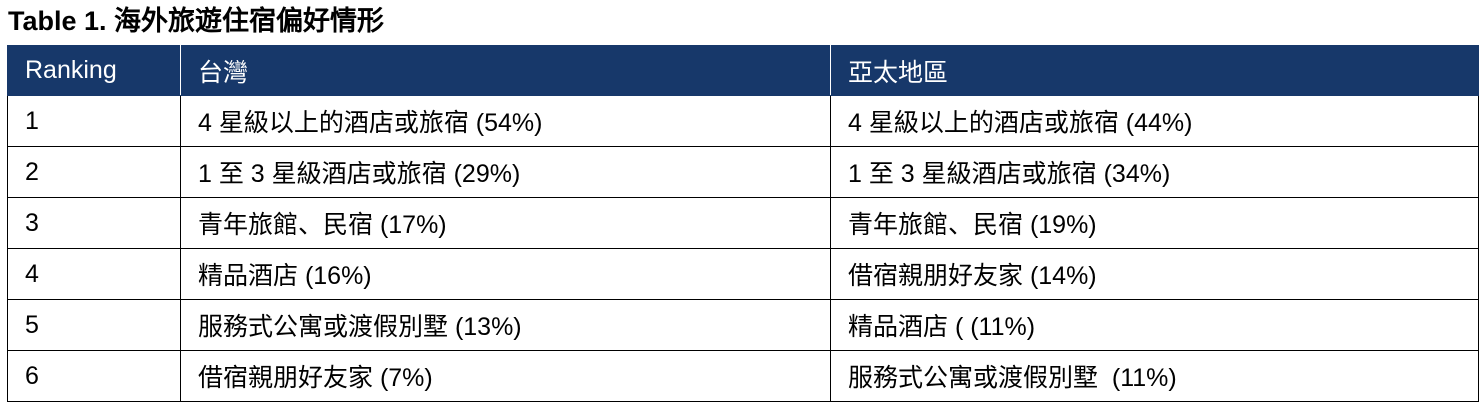 The image size is (1483, 412). Describe the element at coordinates (196, 21) in the screenshot. I see `table-title: Table 1. 海外旅遊住宿偏好情形` at that location.